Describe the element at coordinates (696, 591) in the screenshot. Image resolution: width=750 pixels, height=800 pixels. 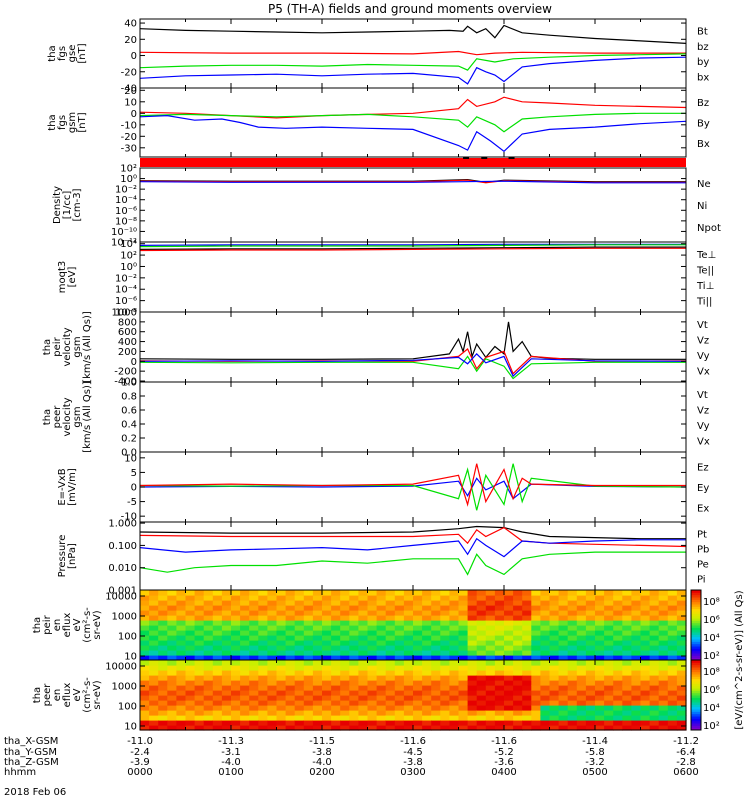
I see `colorbar-cell` at that location.